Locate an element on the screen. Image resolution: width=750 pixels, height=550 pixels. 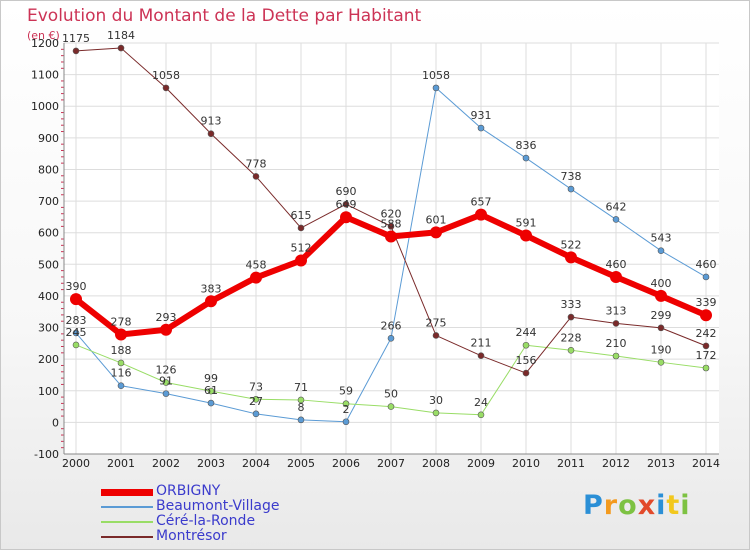
data-label: 1175 is located at coordinates (76, 38).